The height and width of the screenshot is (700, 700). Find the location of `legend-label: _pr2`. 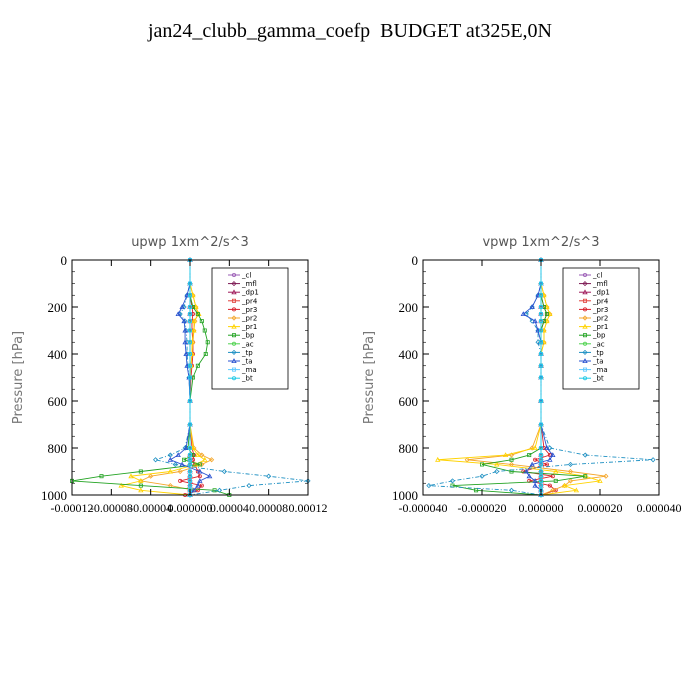

legend-label: _pr2 is located at coordinates (600, 319).